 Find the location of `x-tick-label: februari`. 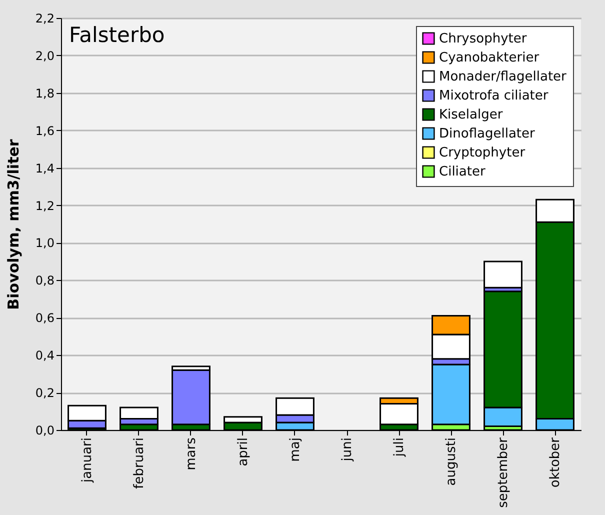

x-tick-label: februari is located at coordinates (139, 463).